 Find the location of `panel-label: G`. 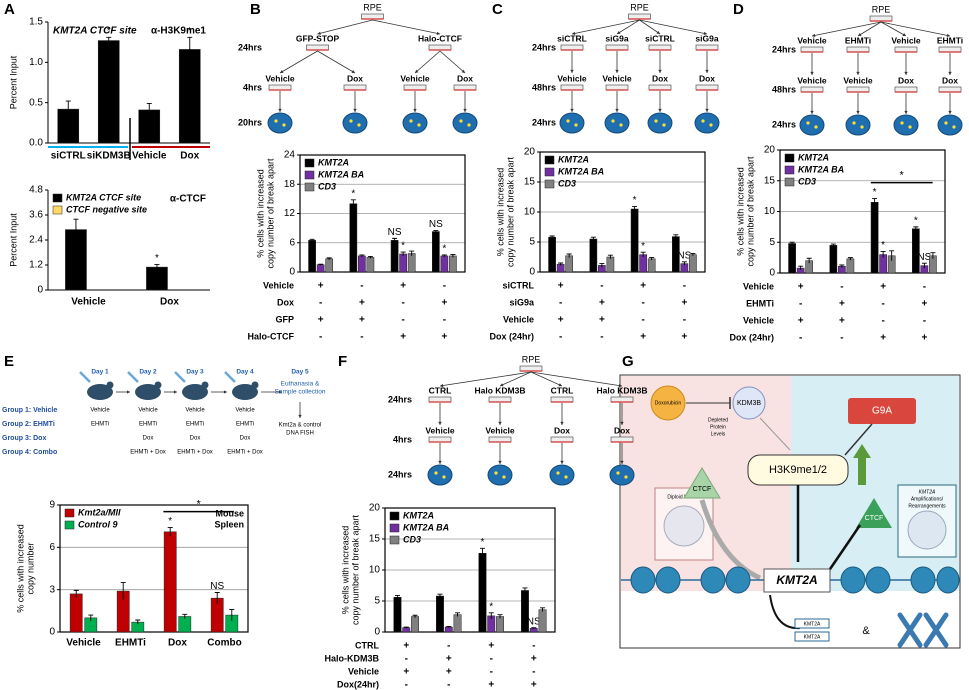

panel-label: G is located at coordinates (628, 361).